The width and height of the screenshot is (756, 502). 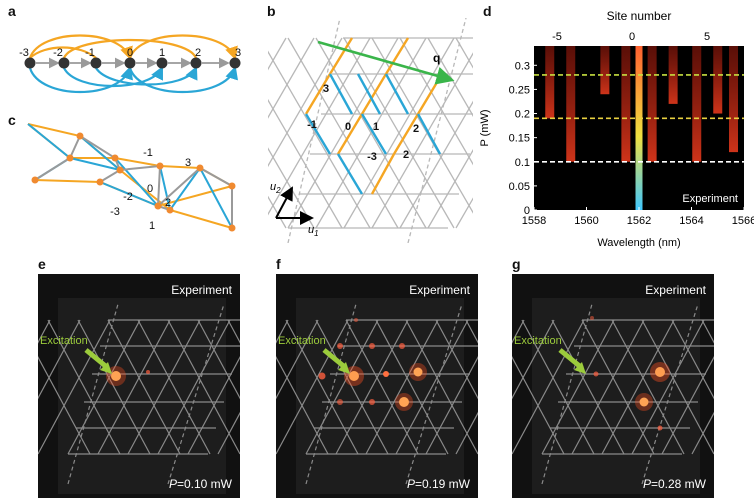 I want to click on u1-label: u1, so click(x=313, y=231).